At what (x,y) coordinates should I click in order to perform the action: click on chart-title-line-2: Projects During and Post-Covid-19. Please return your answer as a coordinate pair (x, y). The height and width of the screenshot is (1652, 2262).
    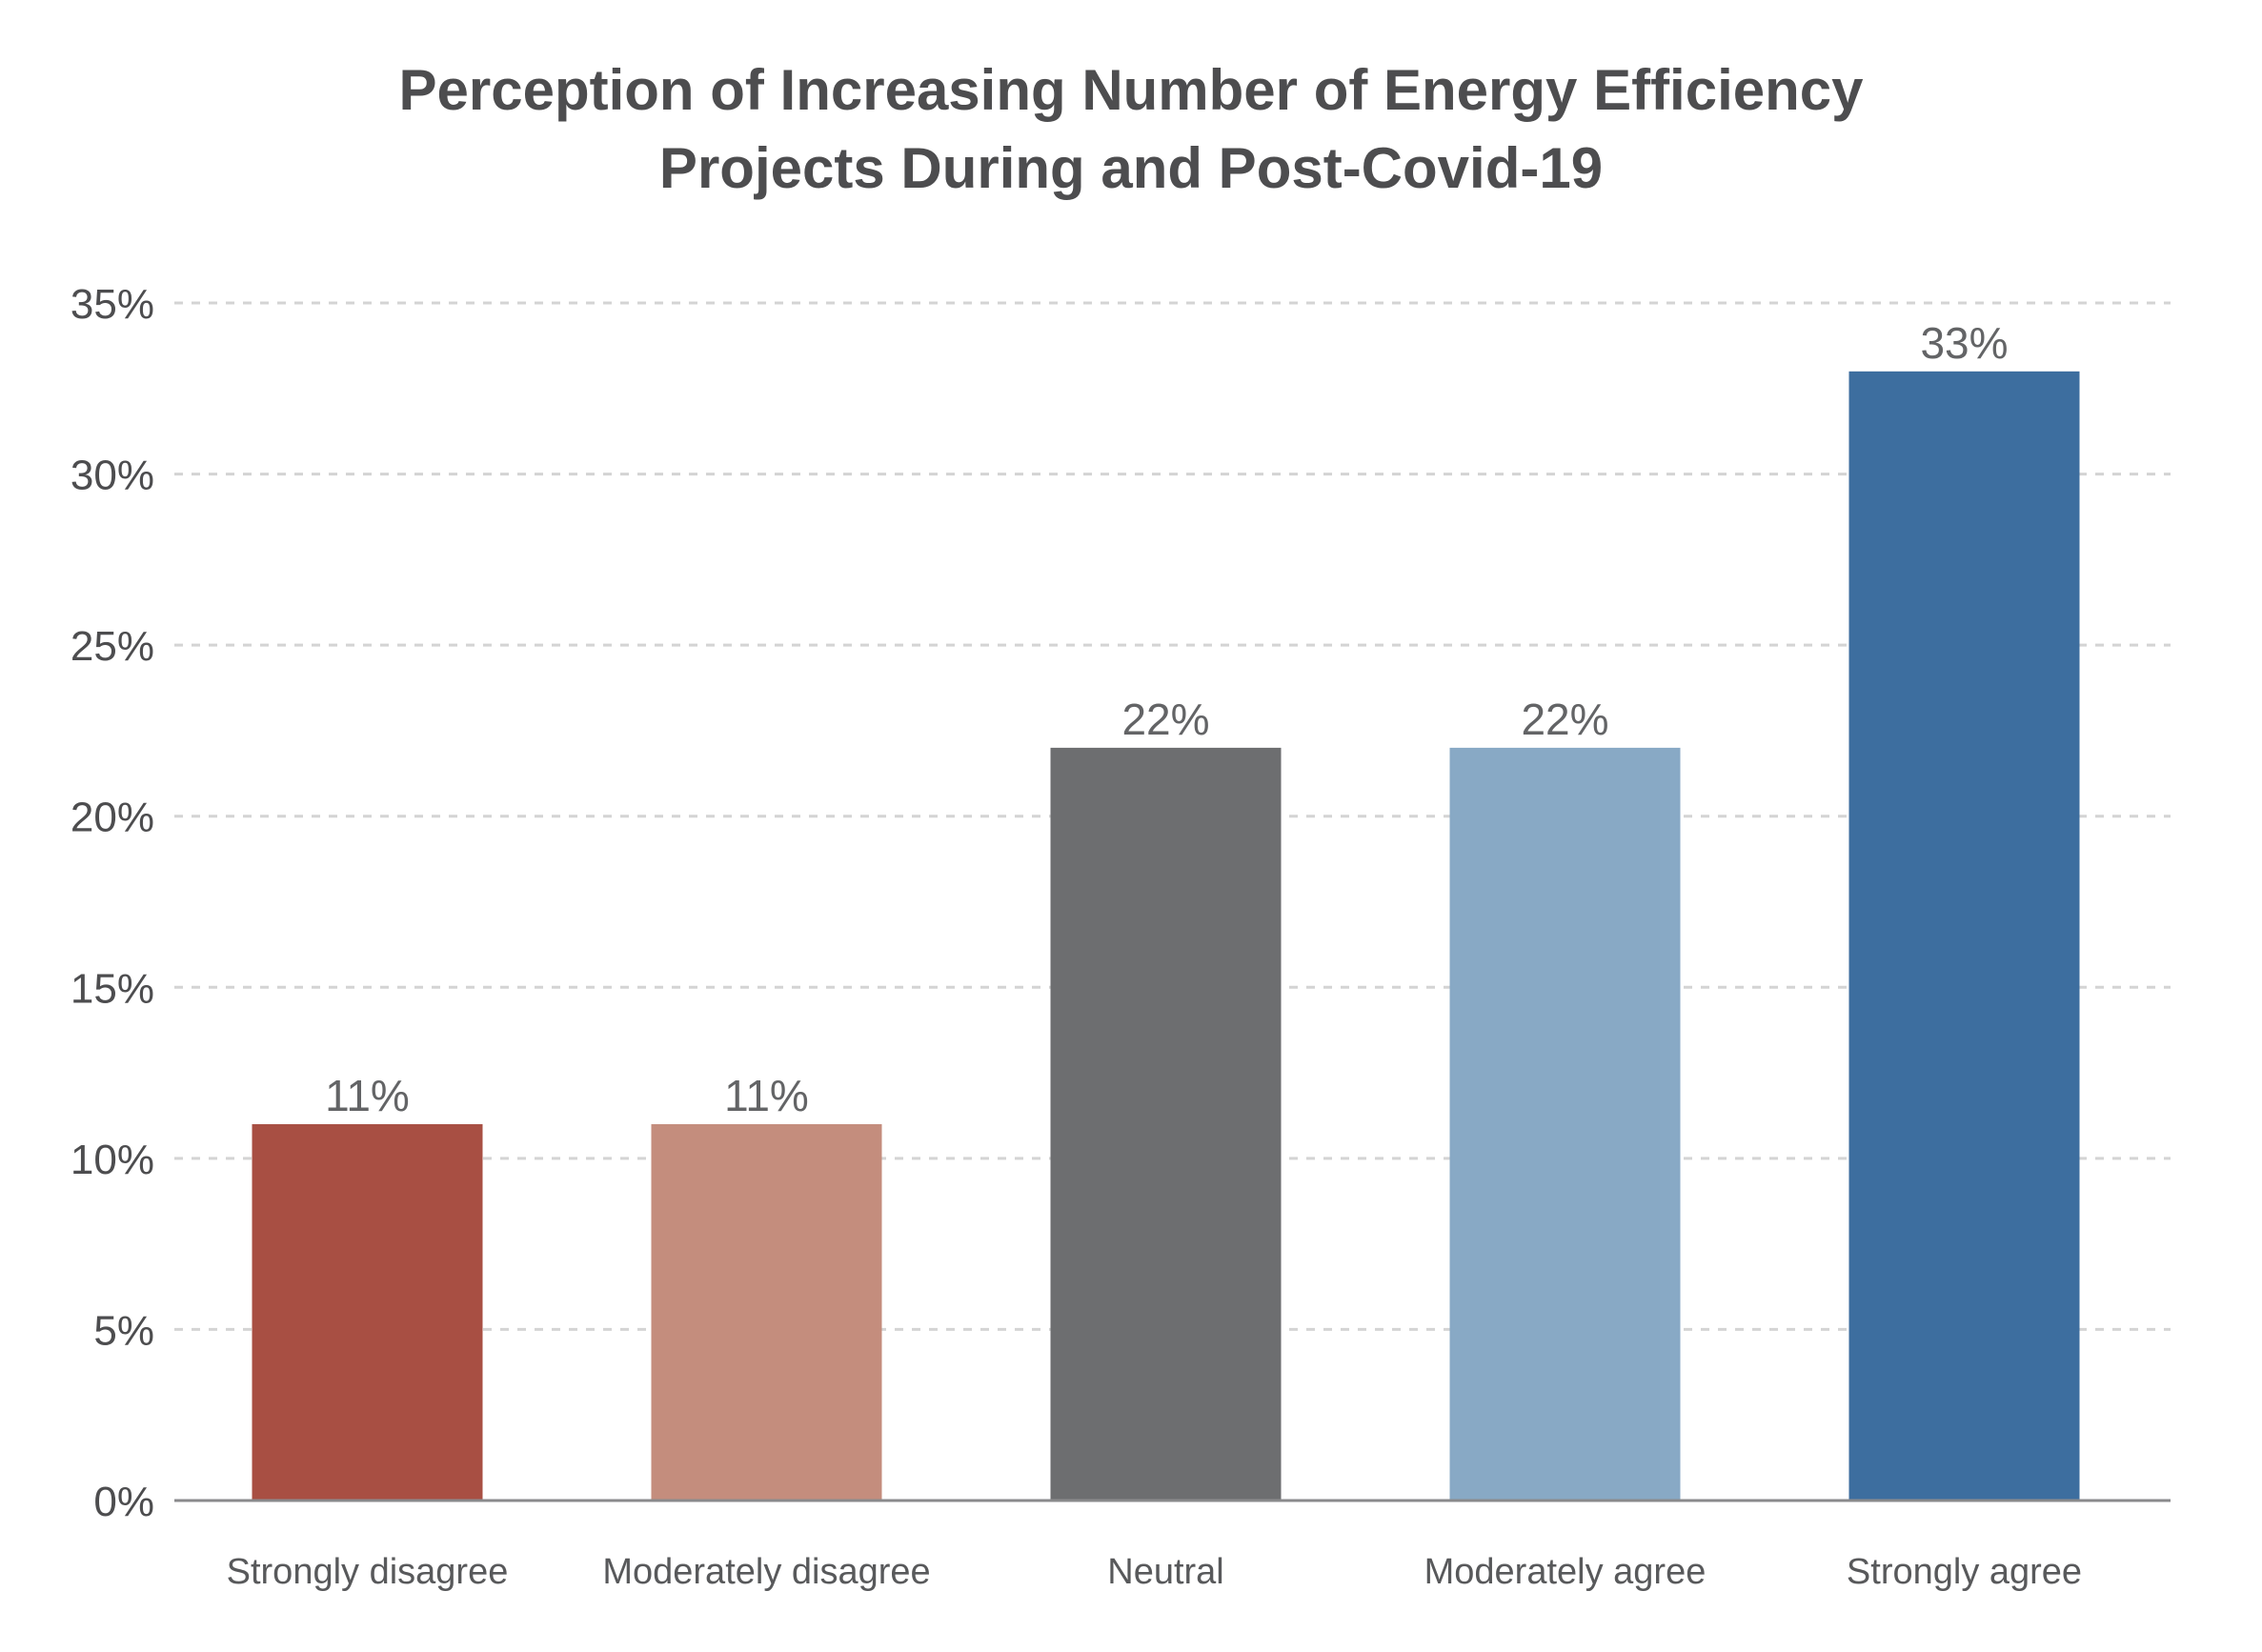
    Looking at the image, I should click on (1131, 168).